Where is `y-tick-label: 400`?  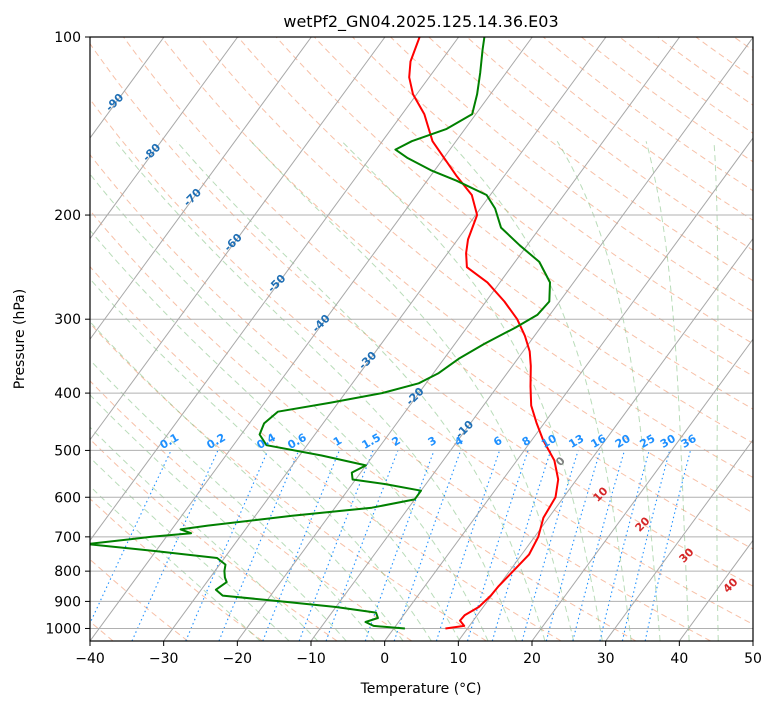 y-tick-label: 400 is located at coordinates (67, 394).